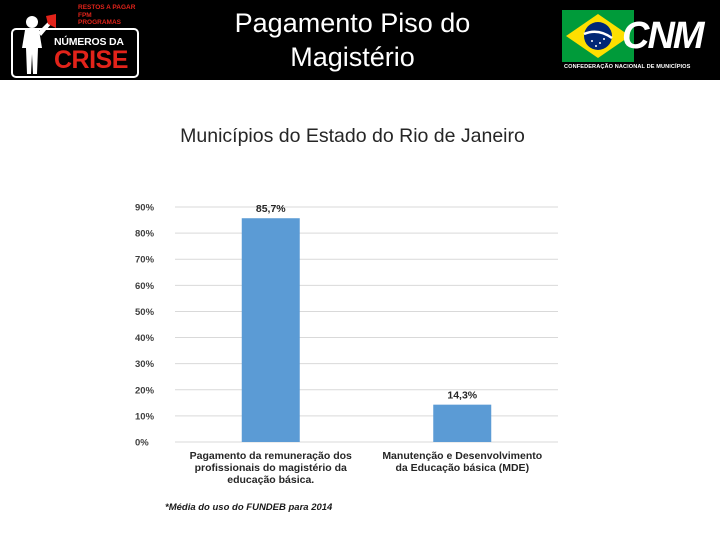 This screenshot has width=720, height=540. I want to click on crise-logo-numeros: NÚMEROS DA, so click(89, 42).